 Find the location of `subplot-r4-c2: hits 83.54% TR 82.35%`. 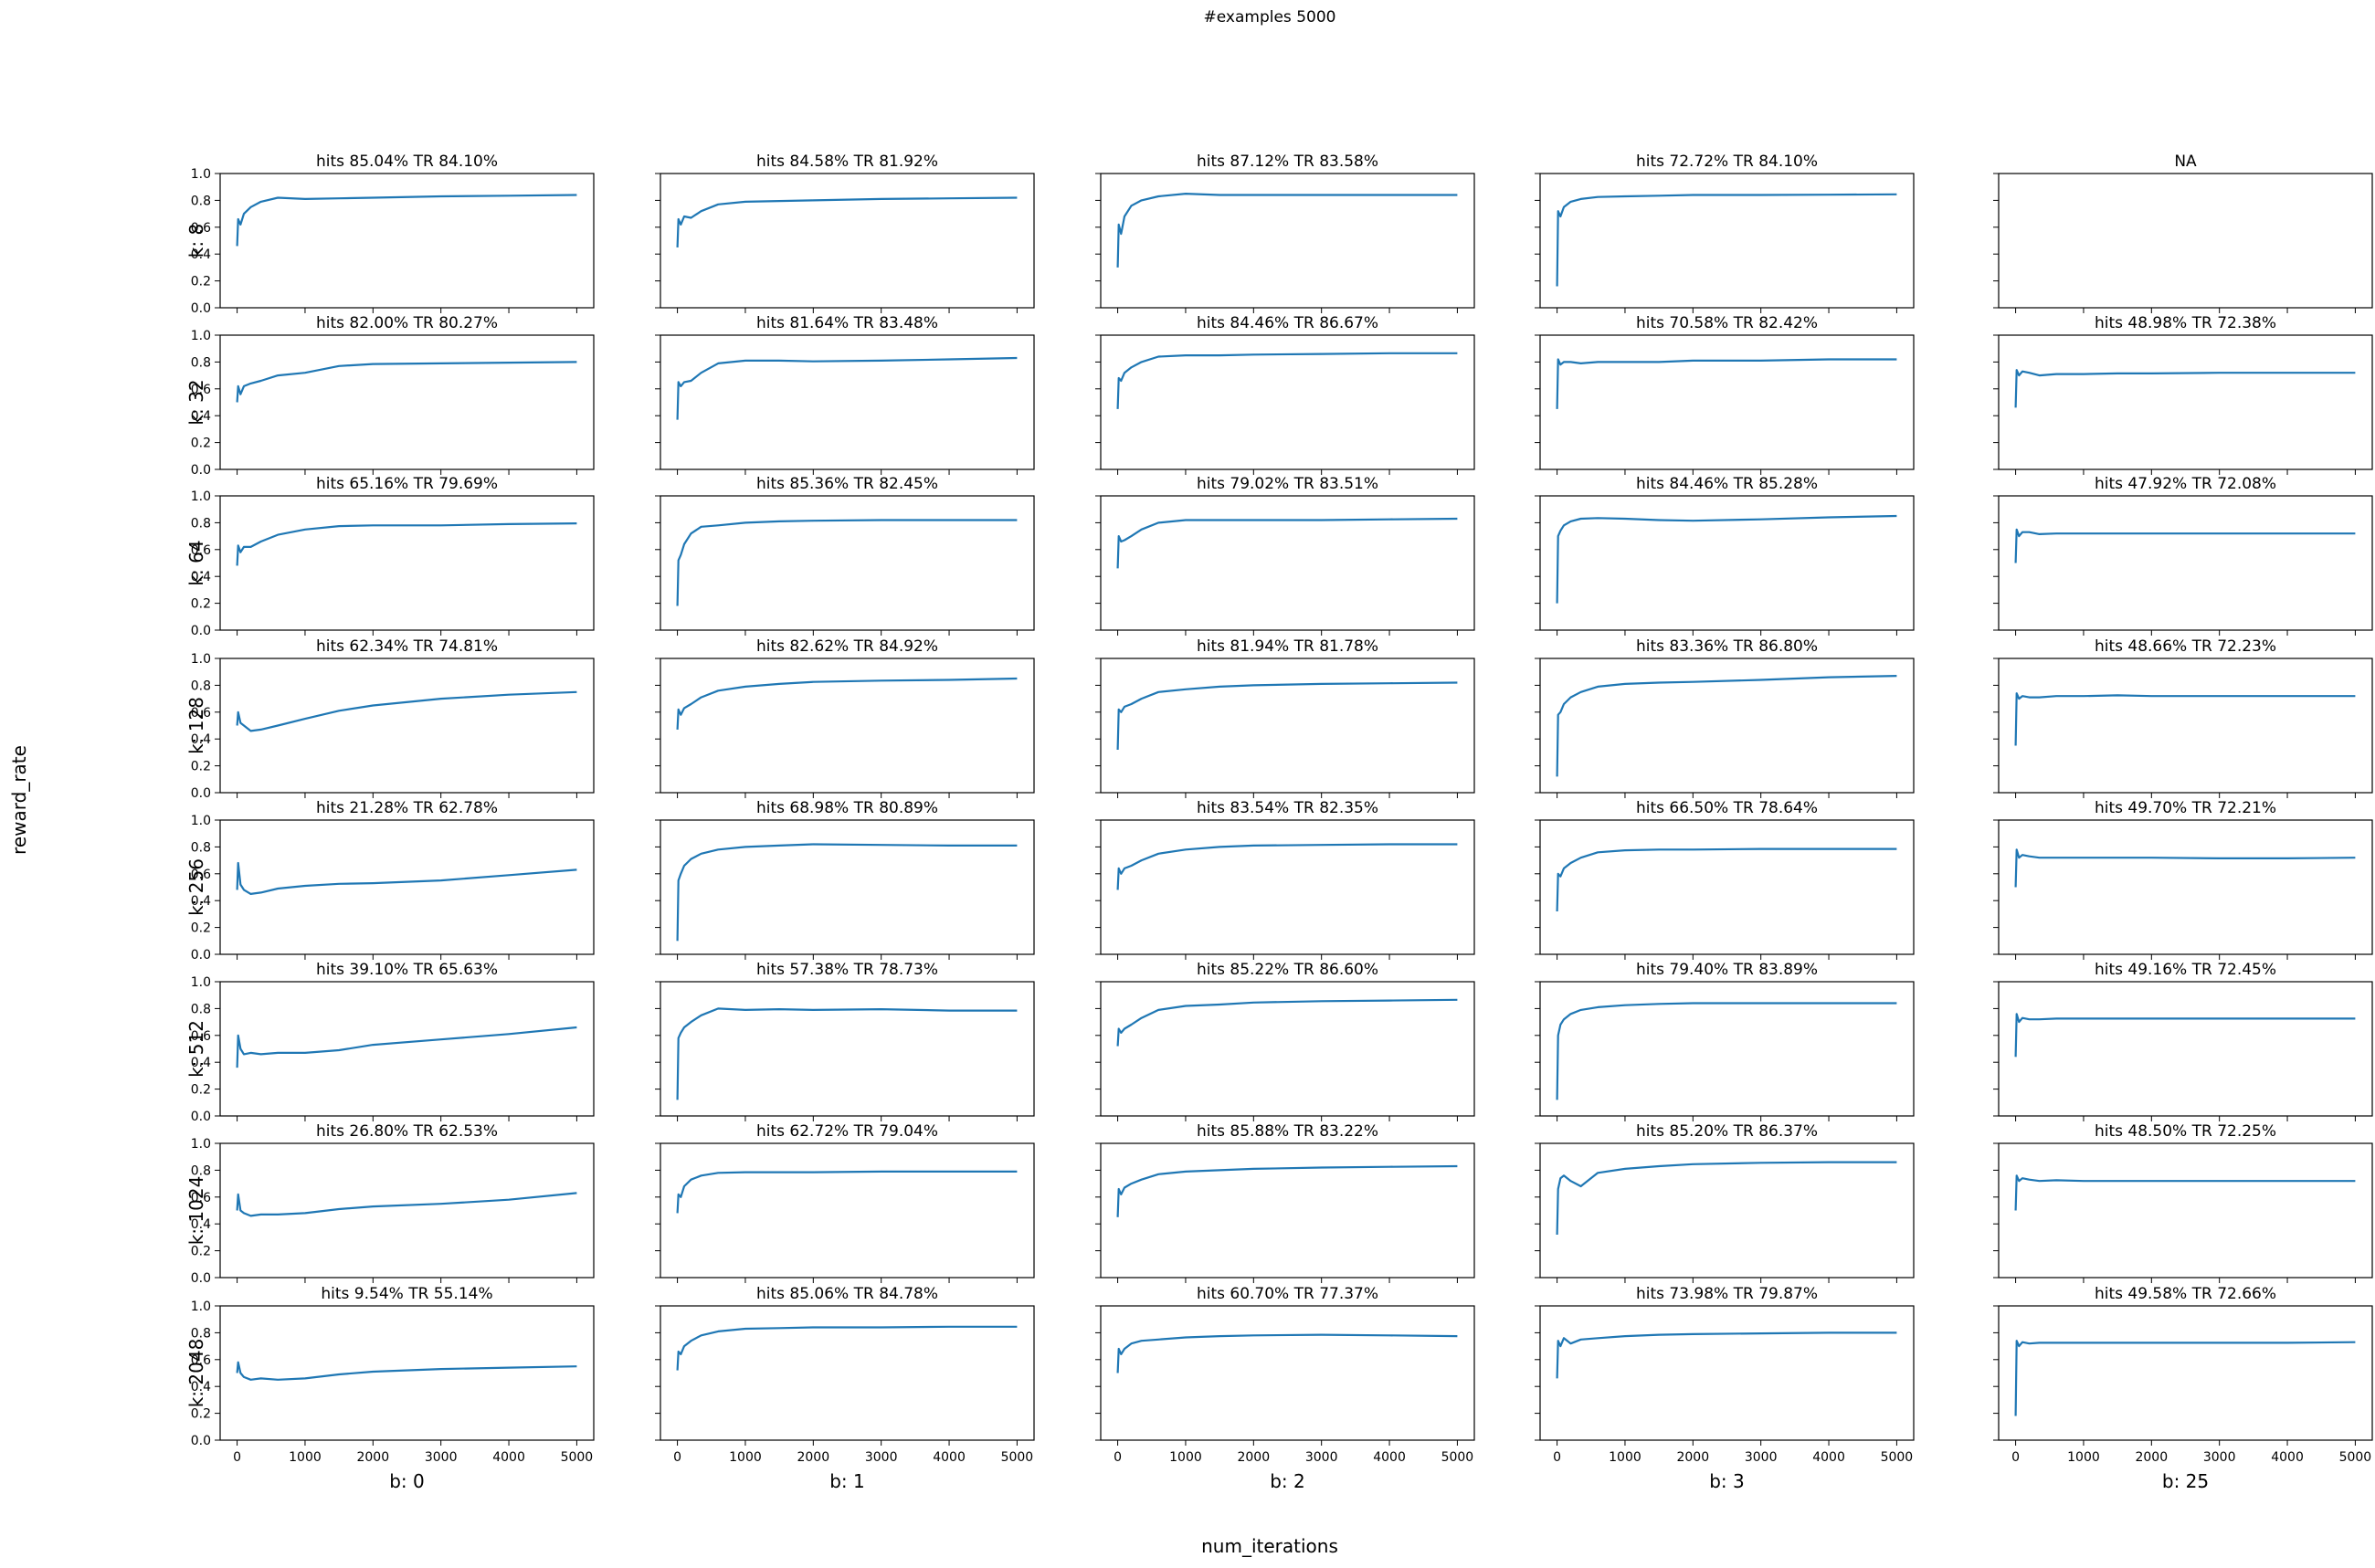

subplot-r4-c2: hits 83.54% TR 82.35% is located at coordinates (1285, 879).